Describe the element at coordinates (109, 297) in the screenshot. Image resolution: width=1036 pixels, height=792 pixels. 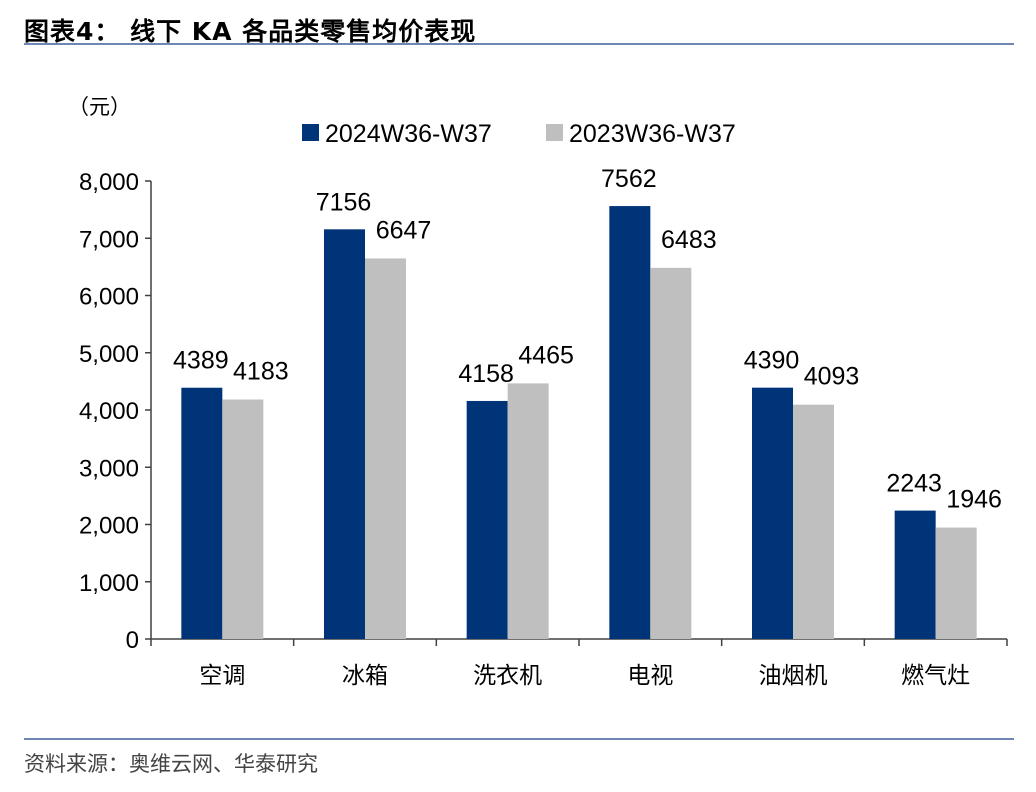
I see `y-tick-label: 6,000` at that location.